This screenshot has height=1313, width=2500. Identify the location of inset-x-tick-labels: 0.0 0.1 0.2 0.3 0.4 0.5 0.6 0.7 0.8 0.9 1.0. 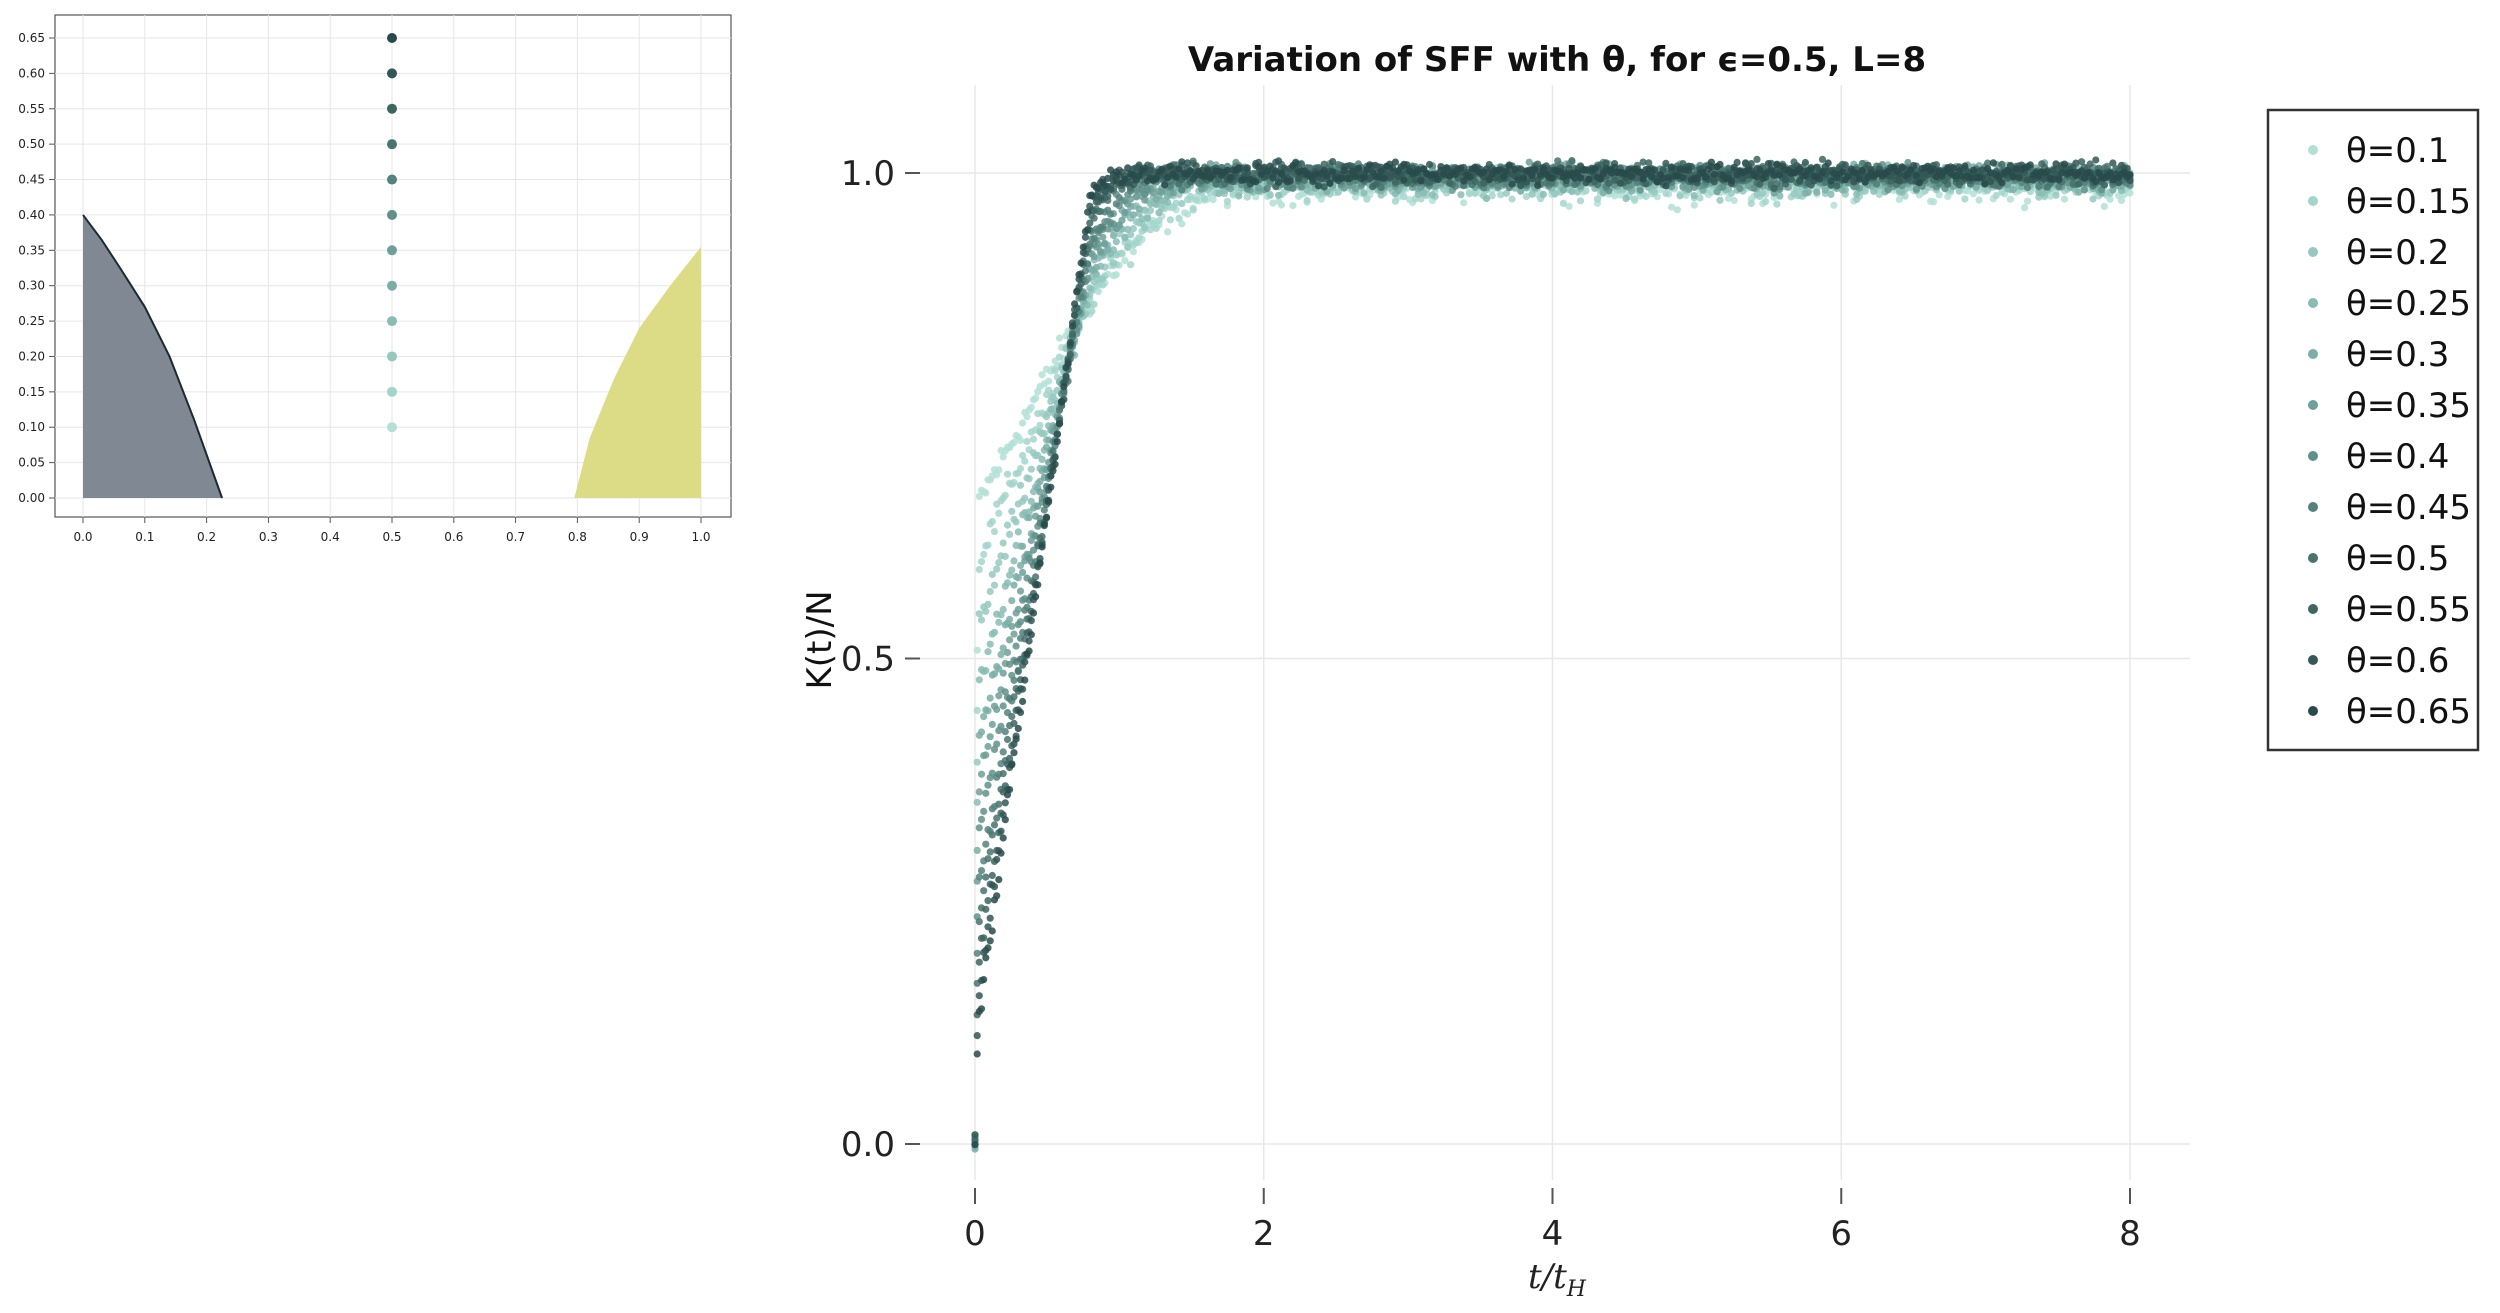
(391, 537).